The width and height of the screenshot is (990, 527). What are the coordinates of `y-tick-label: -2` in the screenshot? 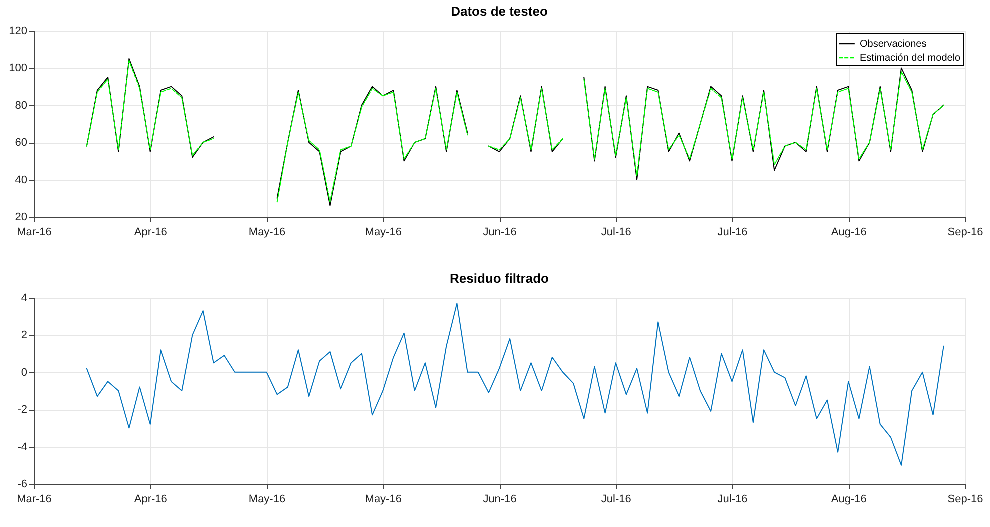 It's located at (23, 410).